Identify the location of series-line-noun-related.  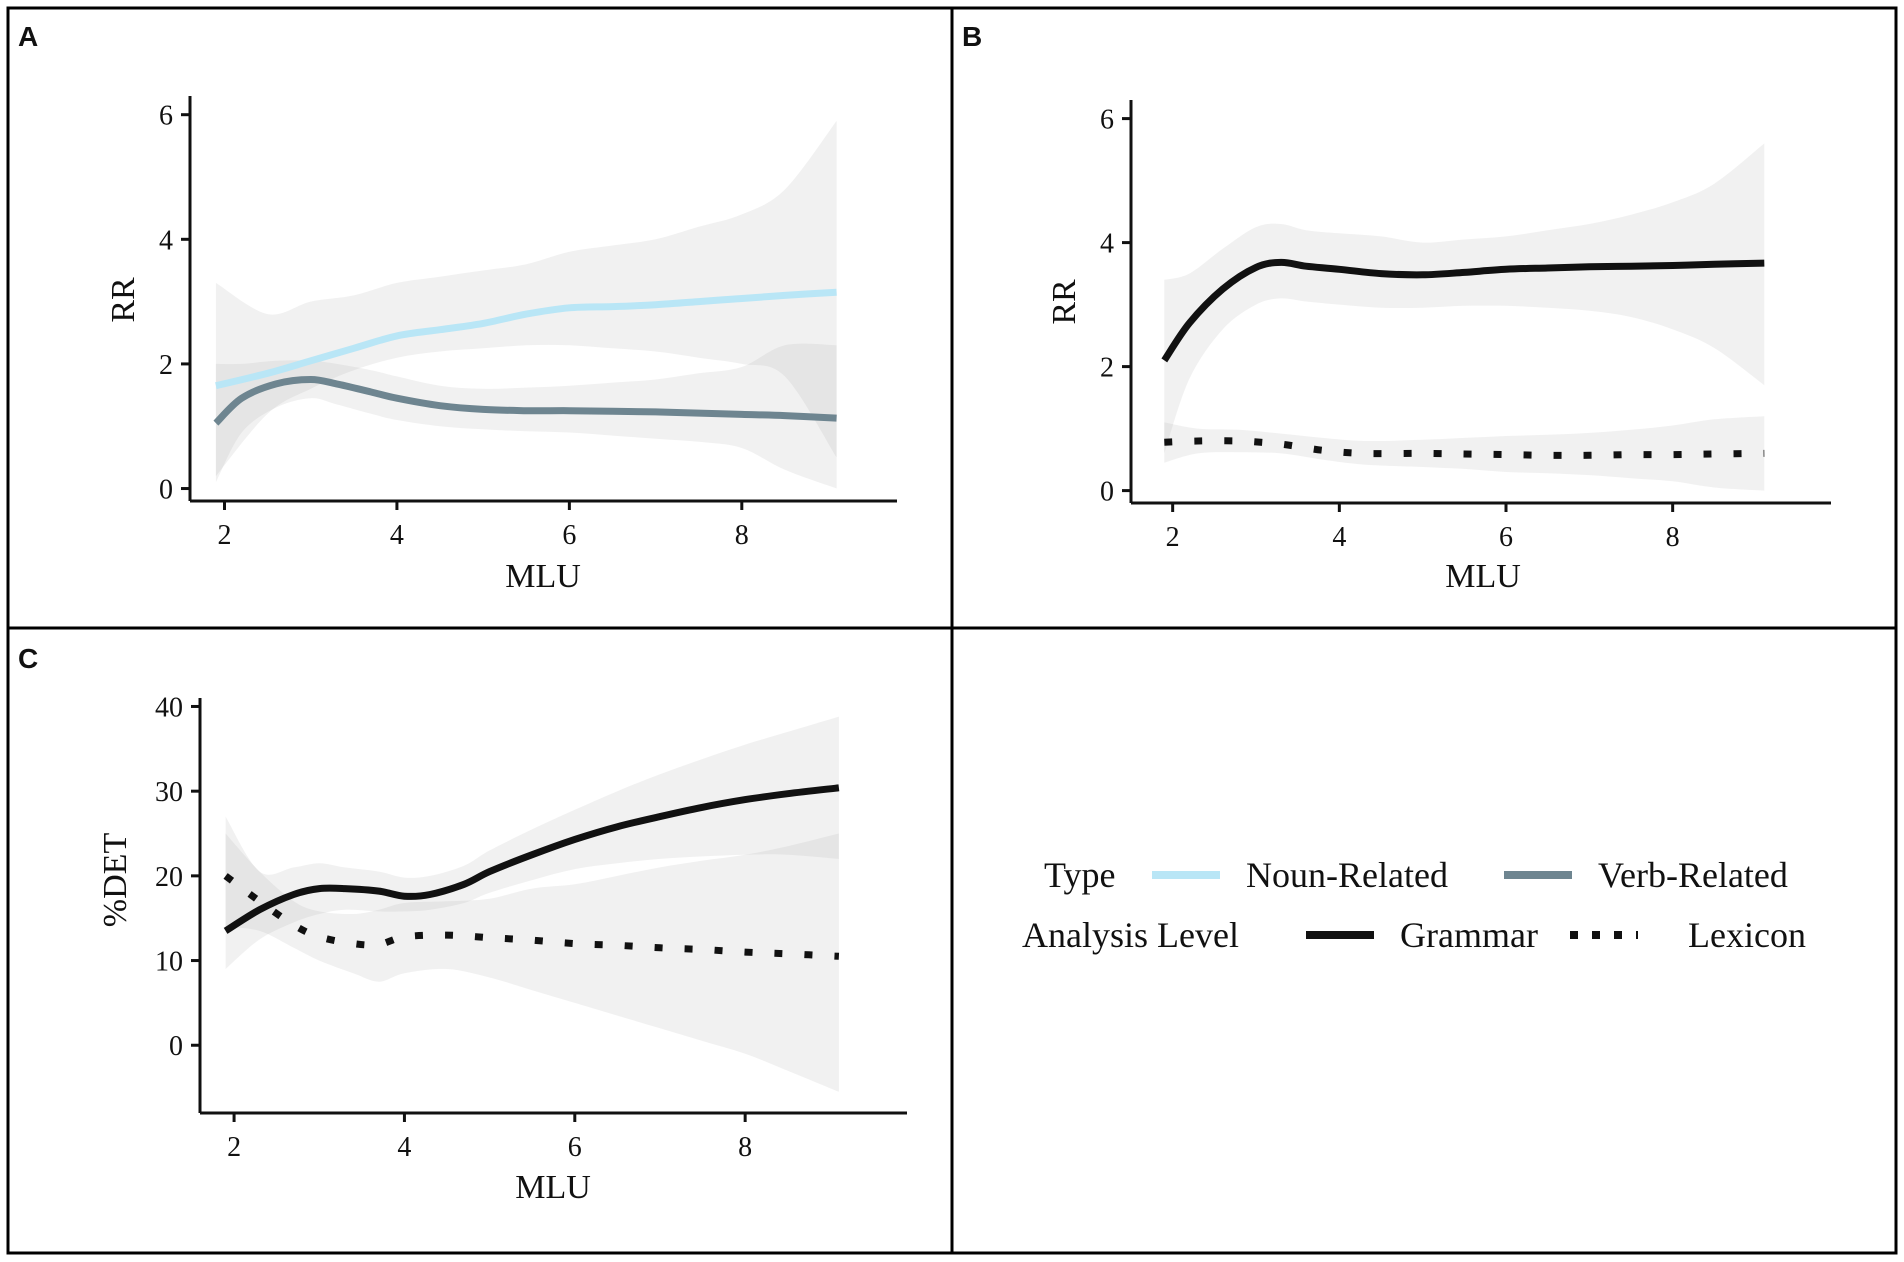
(526, 339).